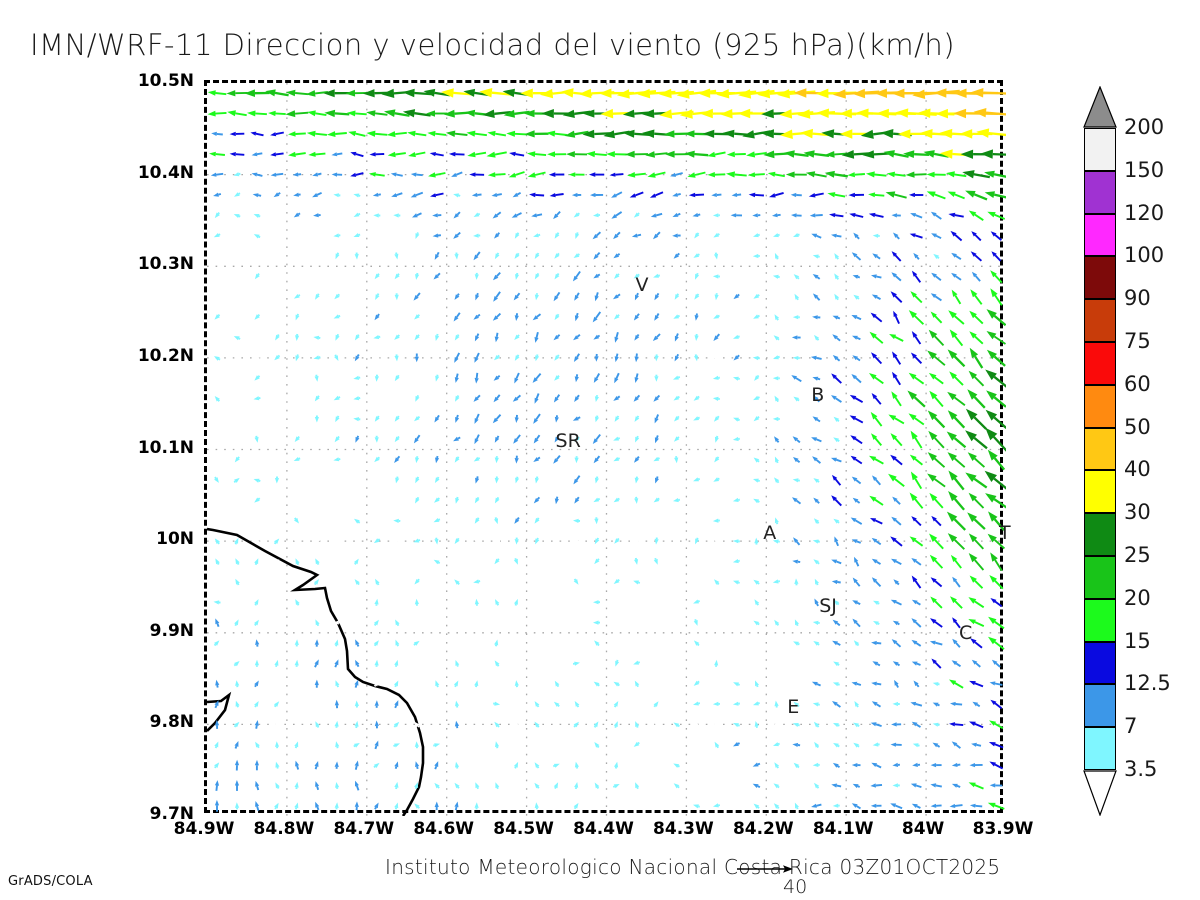 This screenshot has width=1200, height=900. Describe the element at coordinates (1137, 555) in the screenshot. I see `colorbar-tick-label: 25` at that location.